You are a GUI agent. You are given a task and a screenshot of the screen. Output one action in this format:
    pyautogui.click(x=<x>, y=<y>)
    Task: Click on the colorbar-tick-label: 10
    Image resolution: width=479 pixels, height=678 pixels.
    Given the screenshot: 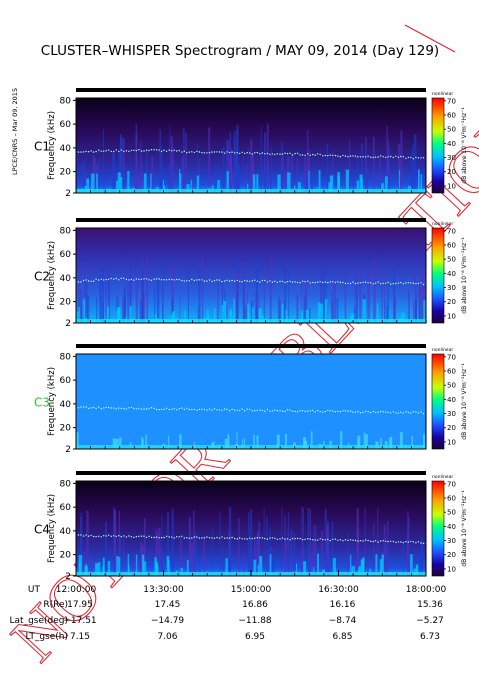 What is the action you would take?
    pyautogui.click(x=451, y=316)
    